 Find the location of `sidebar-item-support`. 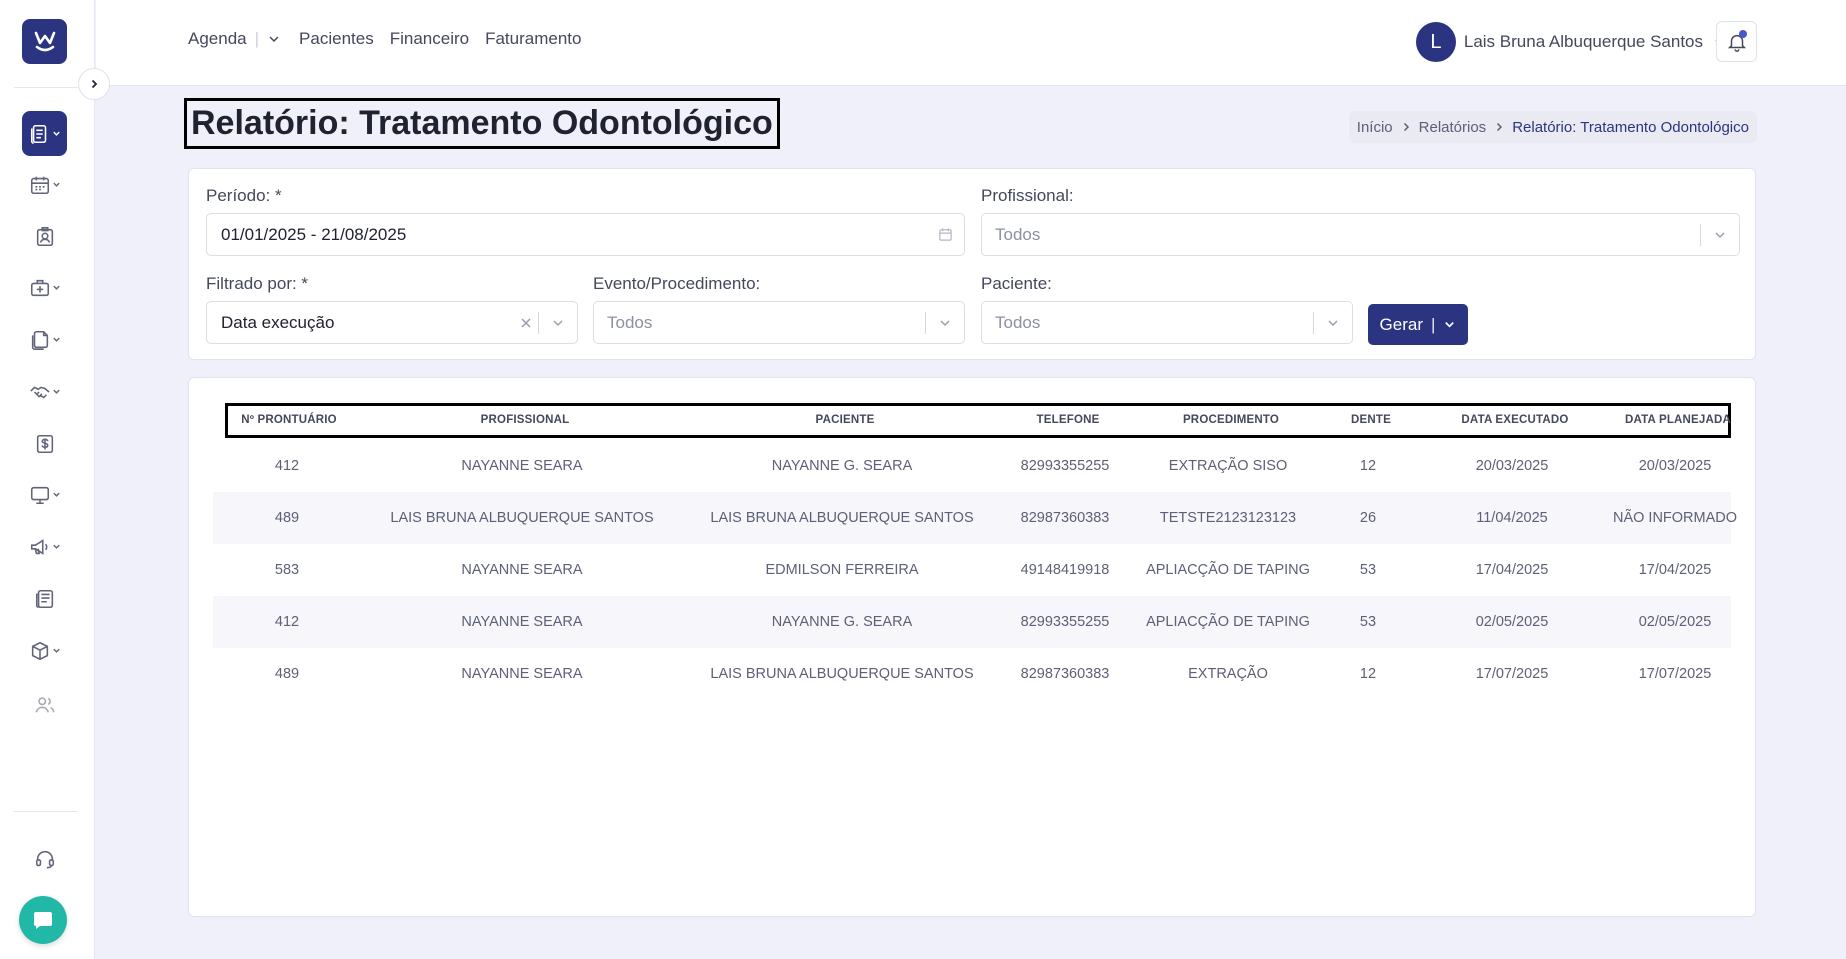

sidebar-item-support is located at coordinates (44, 858).